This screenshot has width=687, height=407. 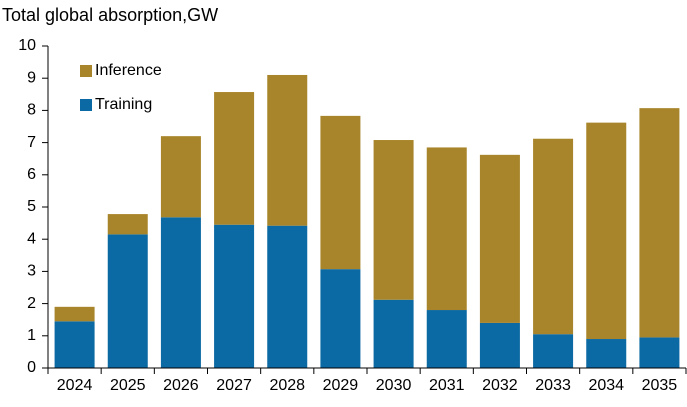 What do you see at coordinates (128, 70) in the screenshot?
I see `legend-label: Inference` at bounding box center [128, 70].